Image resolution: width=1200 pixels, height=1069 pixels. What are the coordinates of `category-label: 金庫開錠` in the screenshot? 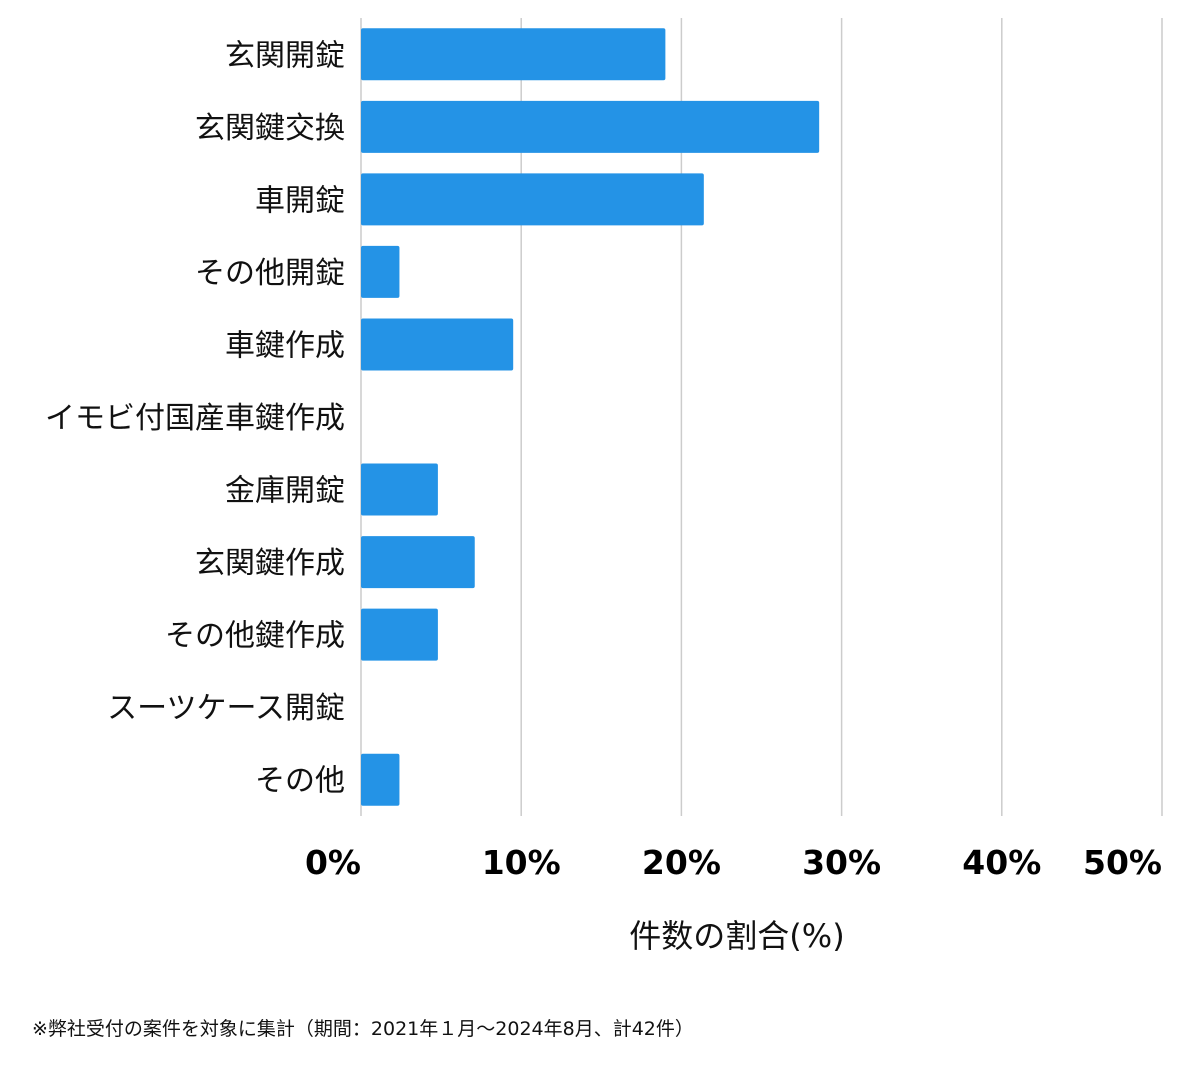 It's located at (285, 491).